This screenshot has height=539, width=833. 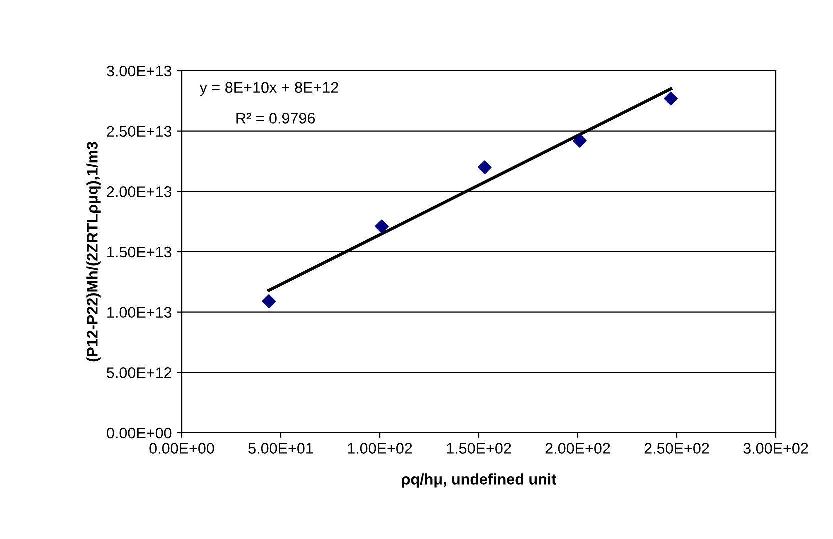 What do you see at coordinates (677, 448) in the screenshot?
I see `x-tick-label: 2.50E+02` at bounding box center [677, 448].